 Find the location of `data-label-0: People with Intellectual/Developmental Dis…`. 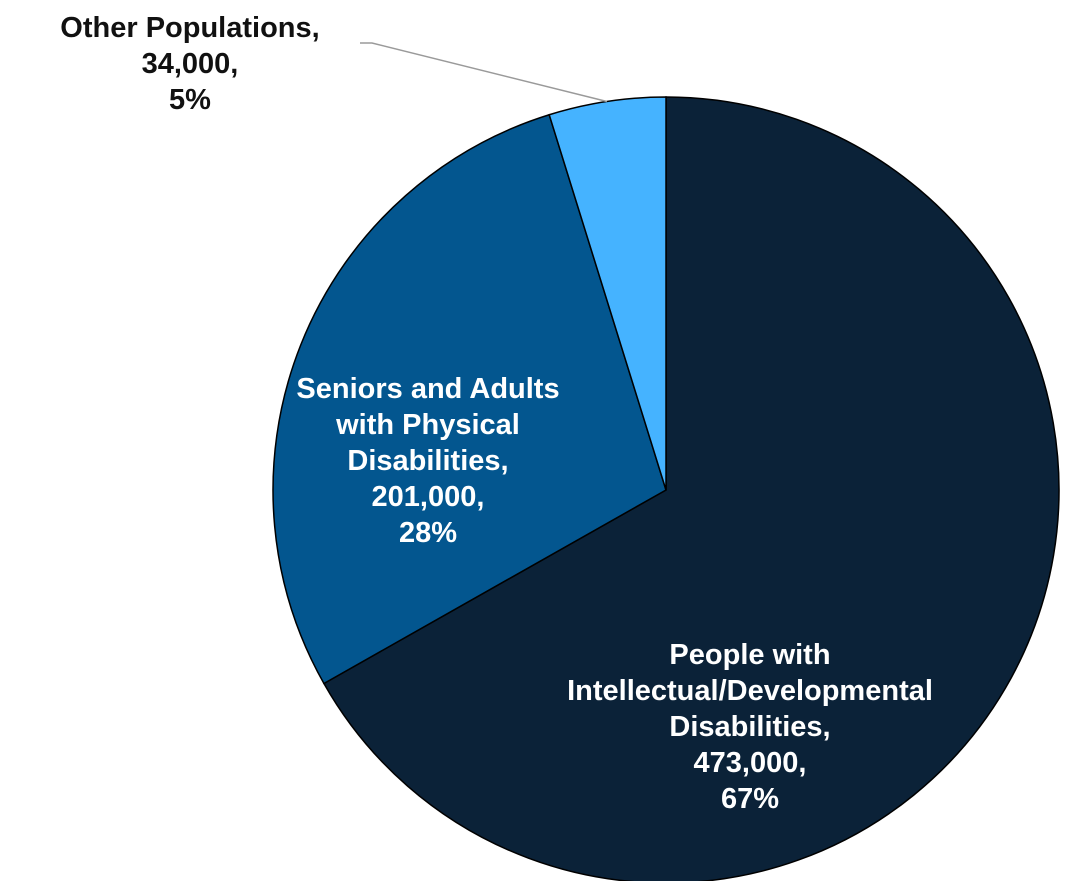

data-label-0: People with Intellectual/Developmental Dis… is located at coordinates (750, 727).